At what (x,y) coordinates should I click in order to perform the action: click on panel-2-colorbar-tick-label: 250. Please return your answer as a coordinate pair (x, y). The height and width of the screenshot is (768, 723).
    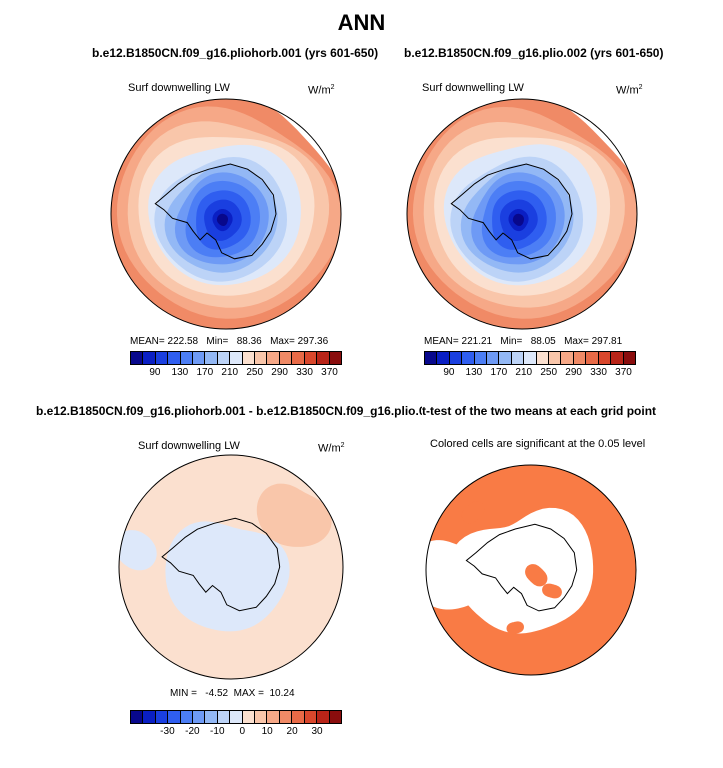
    Looking at the image, I should click on (549, 372).